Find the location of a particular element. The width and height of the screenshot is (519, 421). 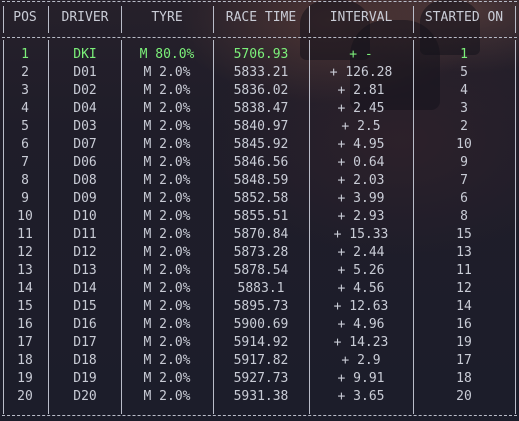

table-row: 12 D12 M 2.0% 5873.28 + 2.44 13 is located at coordinates (259, 253).